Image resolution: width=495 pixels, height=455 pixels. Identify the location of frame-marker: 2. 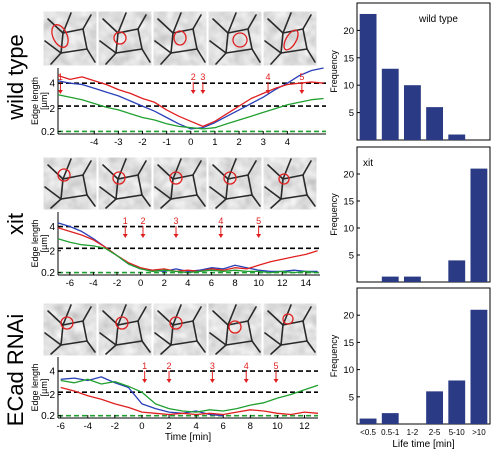
(142, 227).